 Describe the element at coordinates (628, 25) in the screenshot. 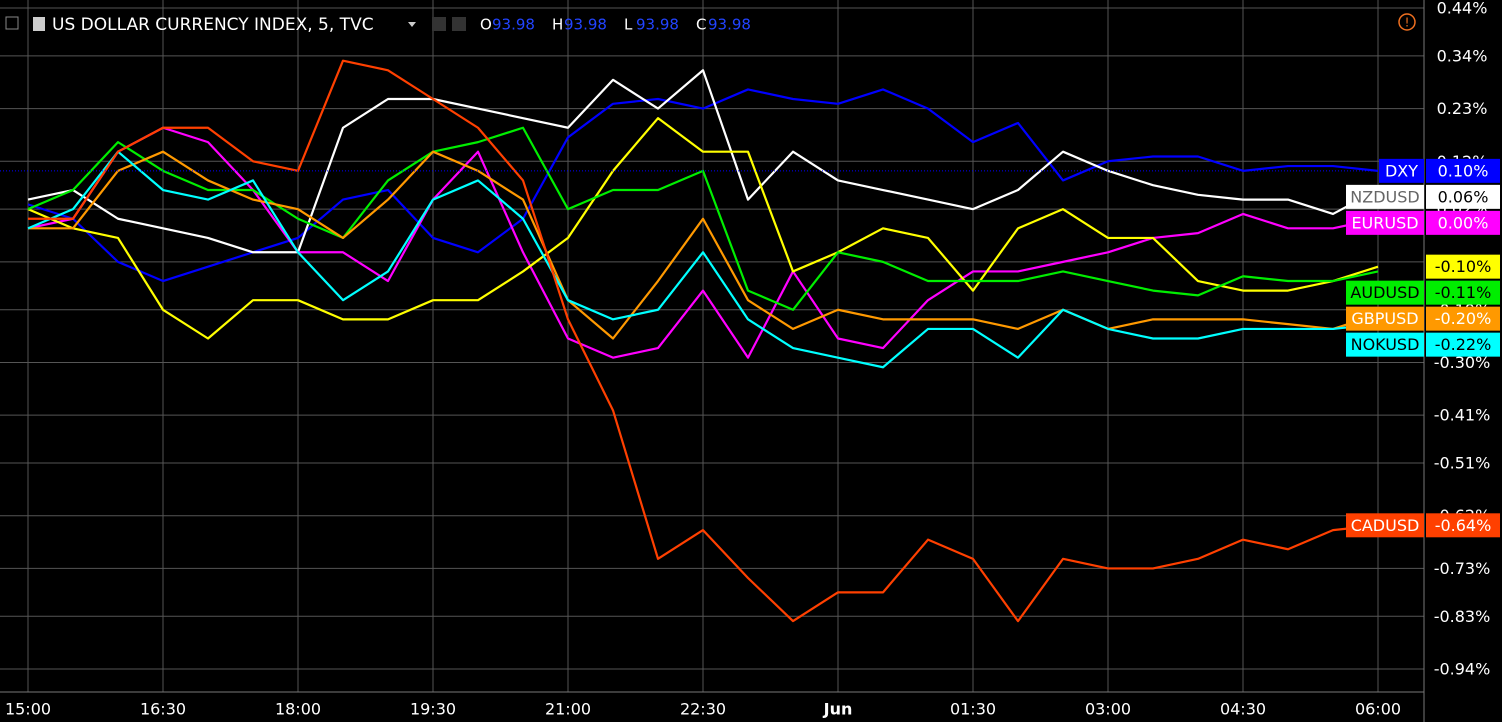

I see `ohlc-label: L` at that location.